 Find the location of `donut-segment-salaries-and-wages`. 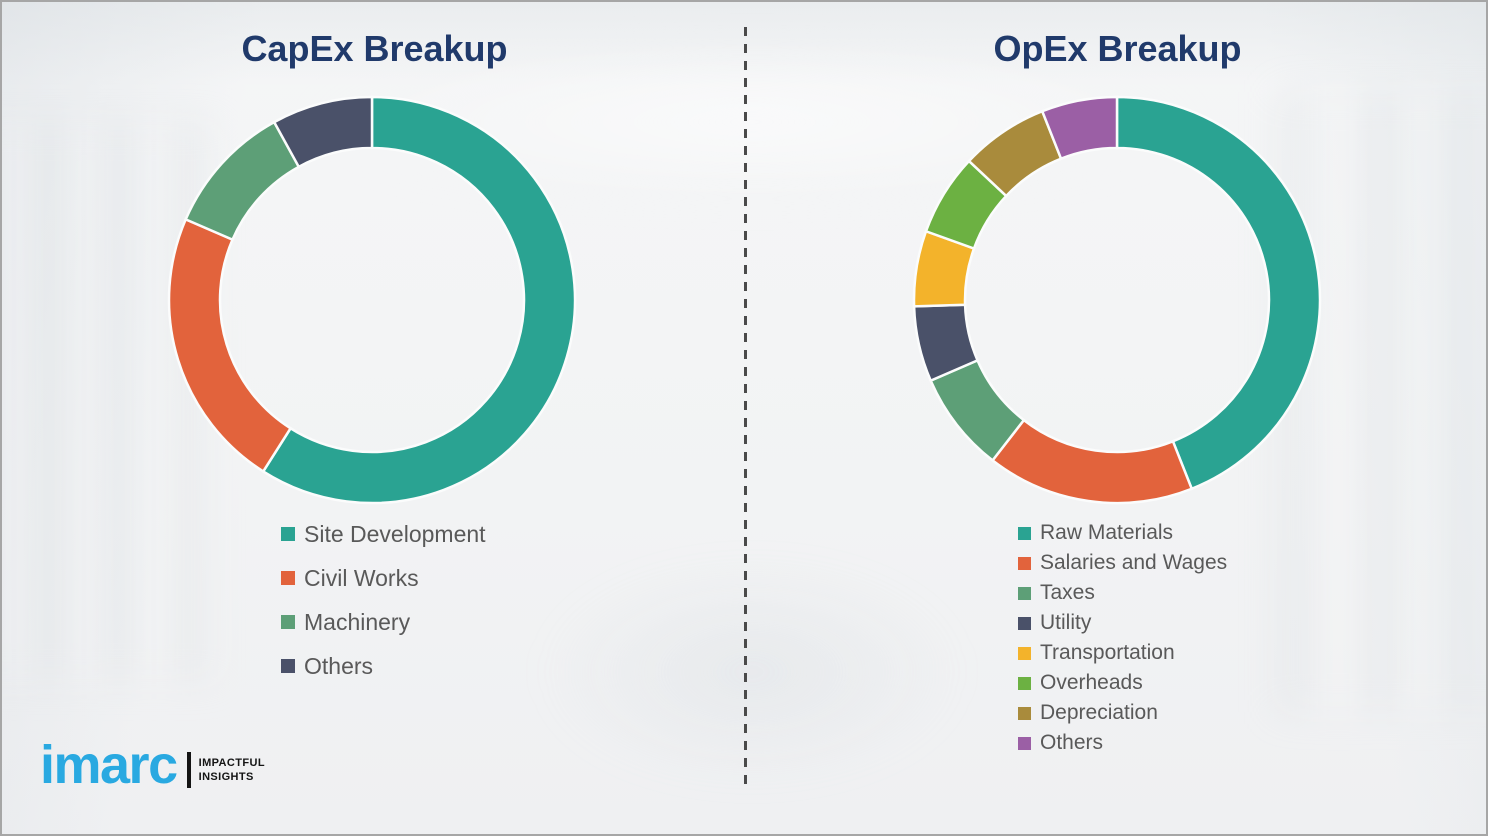

donut-segment-salaries-and-wages is located at coordinates (1092, 461).